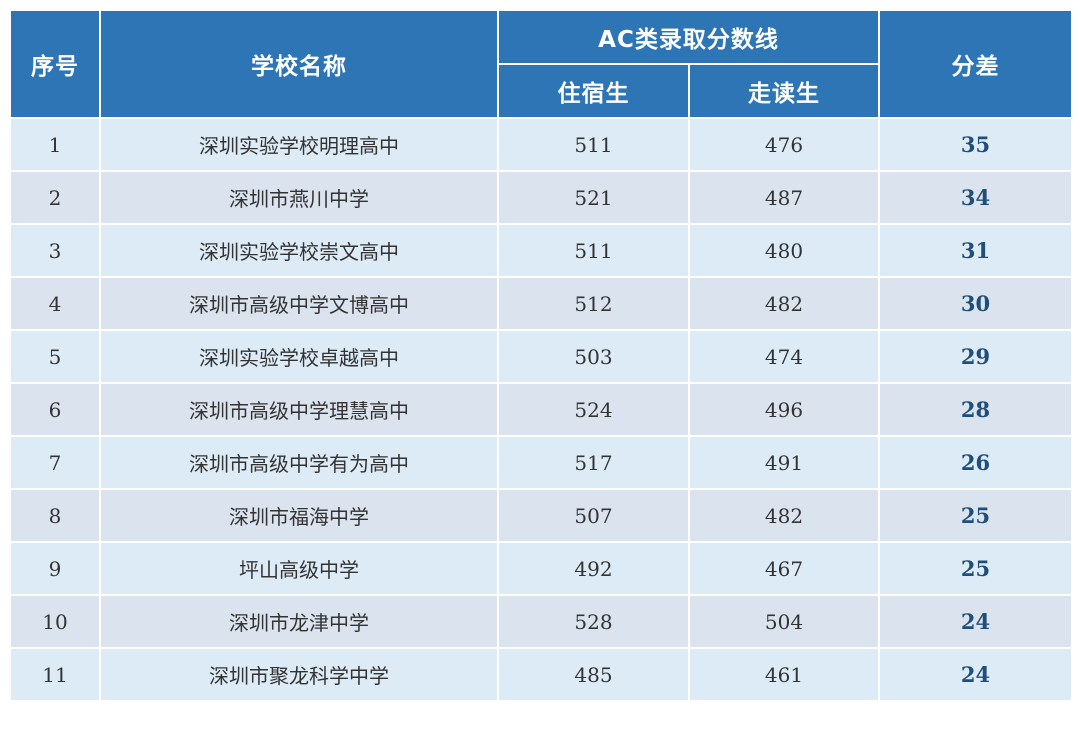 The height and width of the screenshot is (736, 1080). What do you see at coordinates (299, 515) in the screenshot?
I see `cell-school-name: 深圳市福海中学` at bounding box center [299, 515].